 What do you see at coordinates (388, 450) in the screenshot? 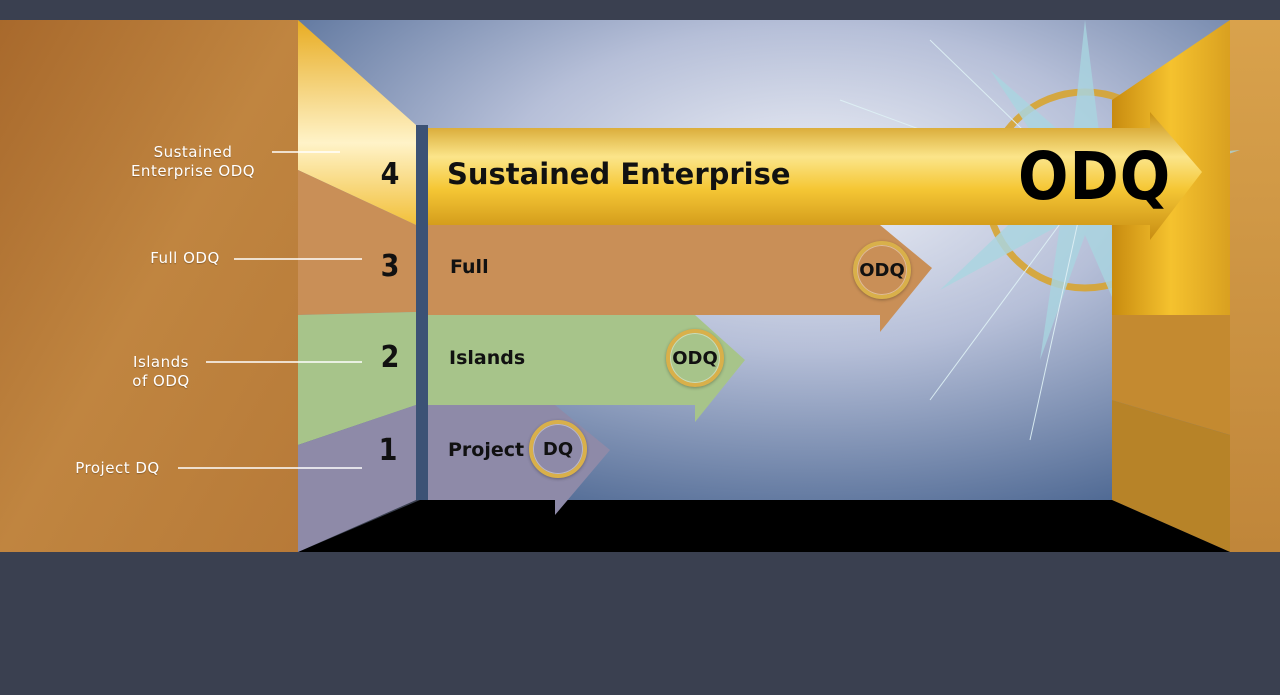
I see `level-number-1: 1` at bounding box center [388, 450].